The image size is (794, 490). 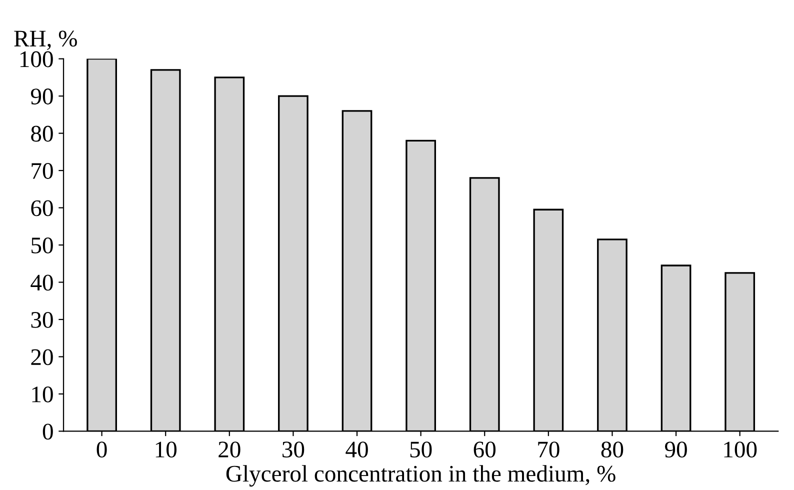 What do you see at coordinates (675, 450) in the screenshot?
I see `x-tick-label: 90` at bounding box center [675, 450].